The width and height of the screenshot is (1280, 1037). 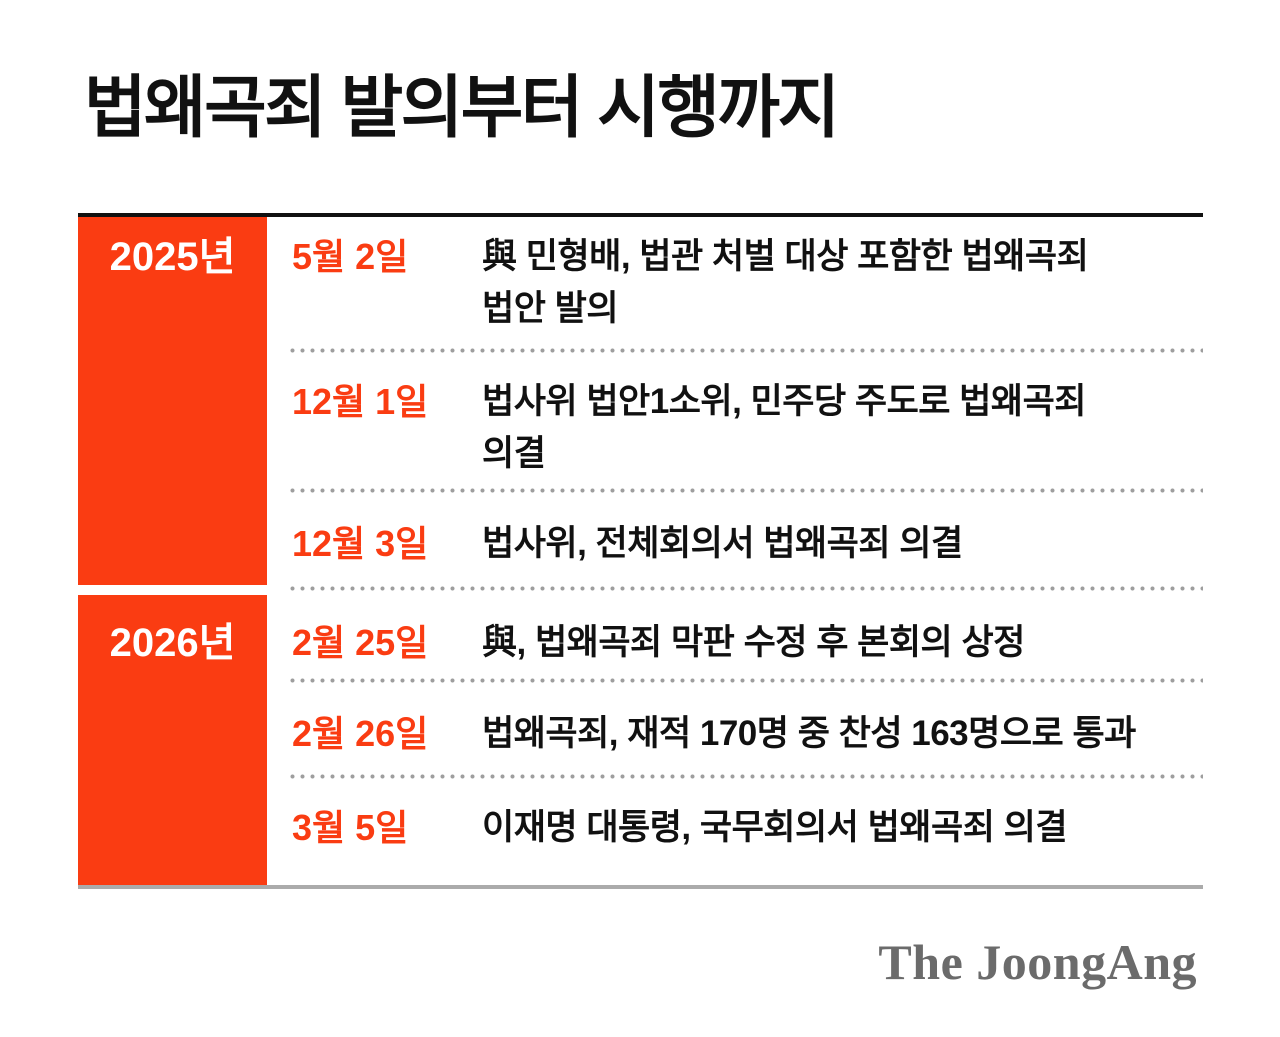 I want to click on page-title: 법왜곡죄 발의부터 시행까지, so click(x=462, y=108).